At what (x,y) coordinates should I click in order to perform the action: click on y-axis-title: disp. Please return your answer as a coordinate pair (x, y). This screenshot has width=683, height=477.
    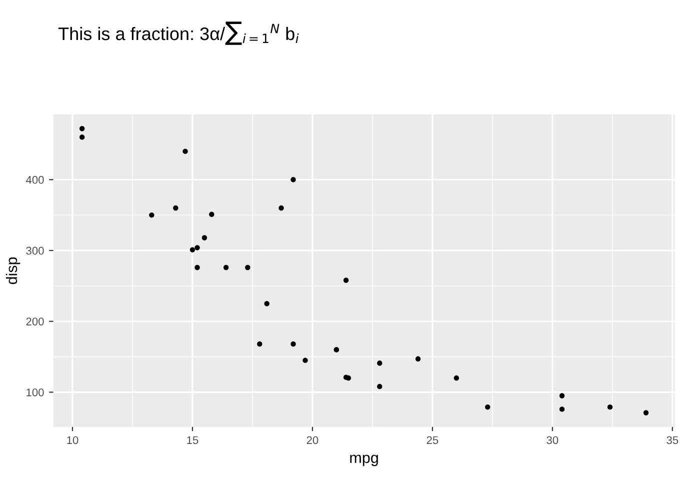
    Looking at the image, I should click on (13, 270).